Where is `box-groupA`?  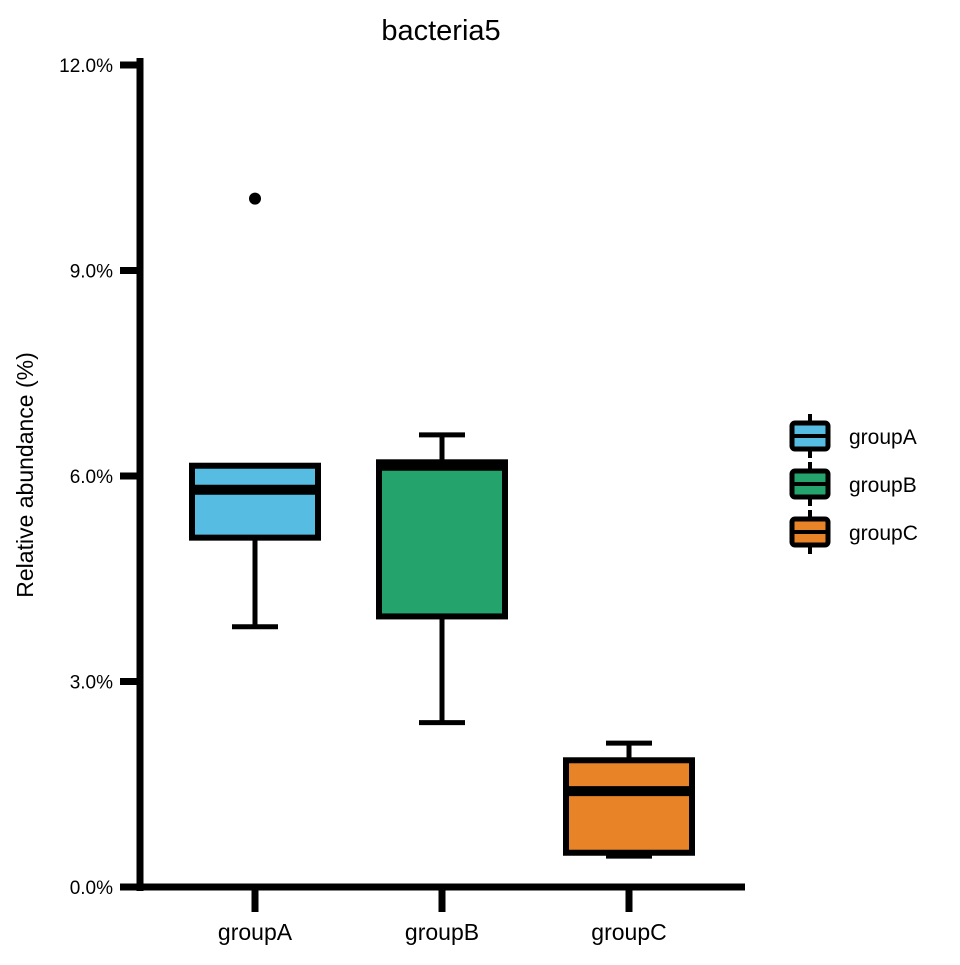
box-groupA is located at coordinates (255, 411).